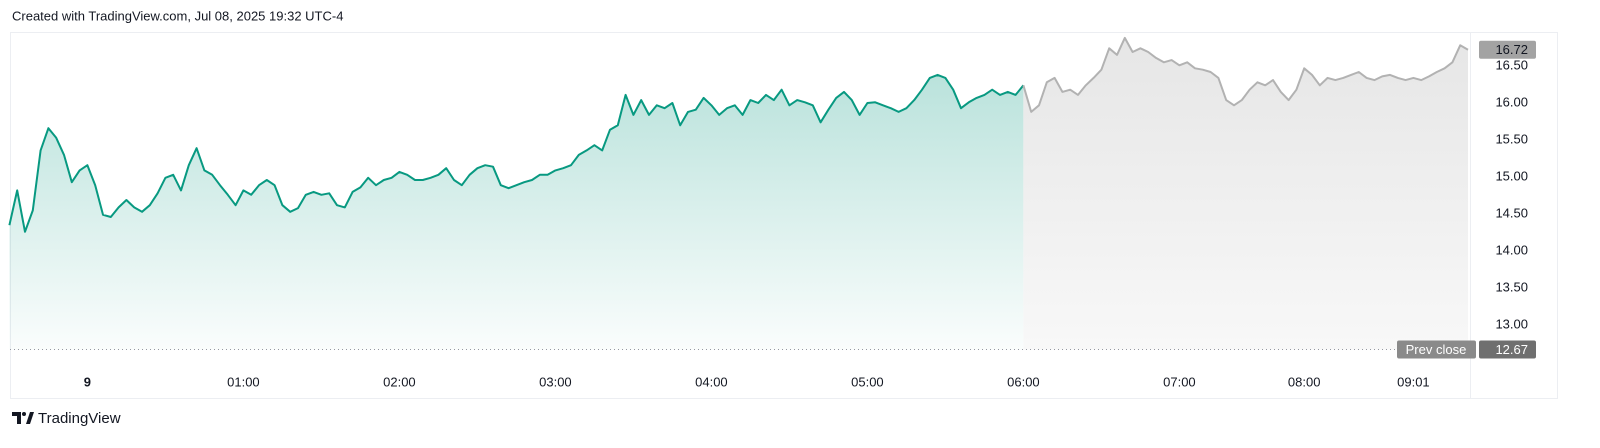  Describe the element at coordinates (1511, 138) in the screenshot. I see `y-tick-label: 15.50` at that location.